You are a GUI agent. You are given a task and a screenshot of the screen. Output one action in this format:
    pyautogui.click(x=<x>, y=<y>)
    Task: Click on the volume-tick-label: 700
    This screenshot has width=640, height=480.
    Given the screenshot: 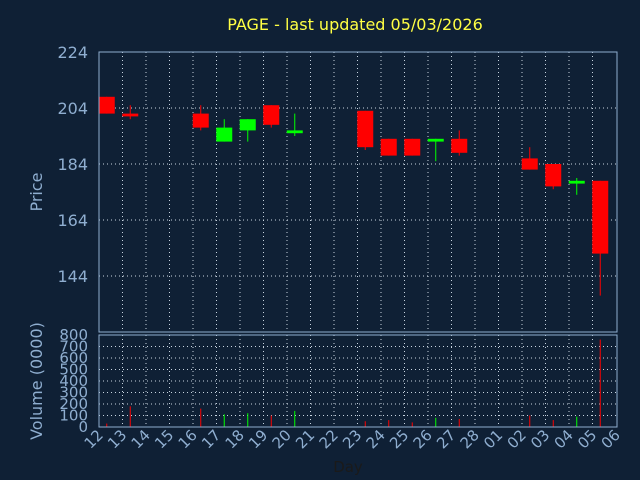 What is the action you would take?
    pyautogui.click(x=73, y=347)
    